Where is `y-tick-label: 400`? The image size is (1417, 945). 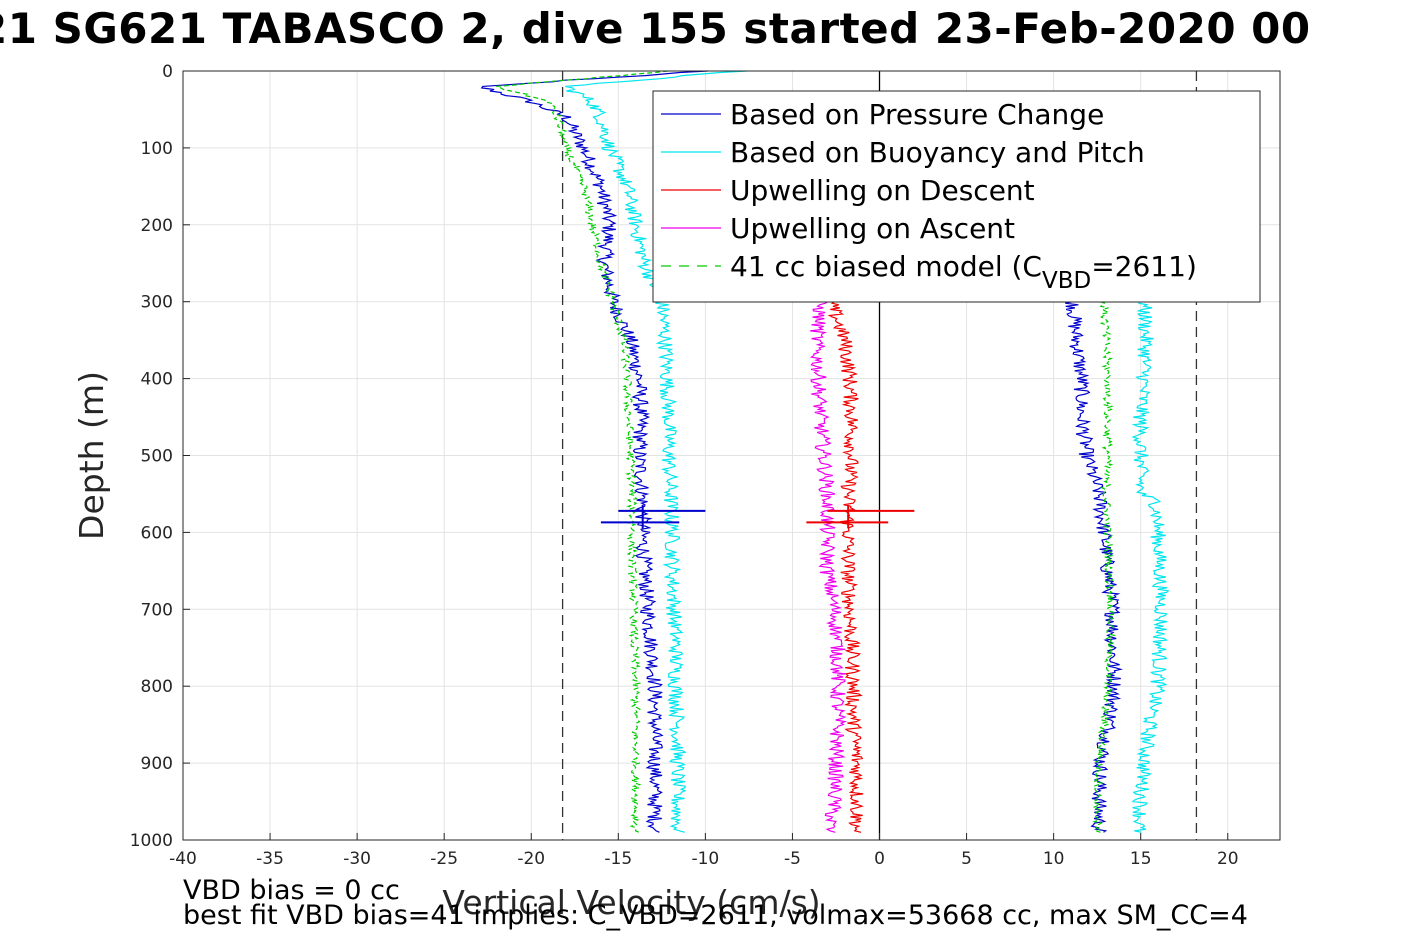 y-tick-label: 400 is located at coordinates (157, 380).